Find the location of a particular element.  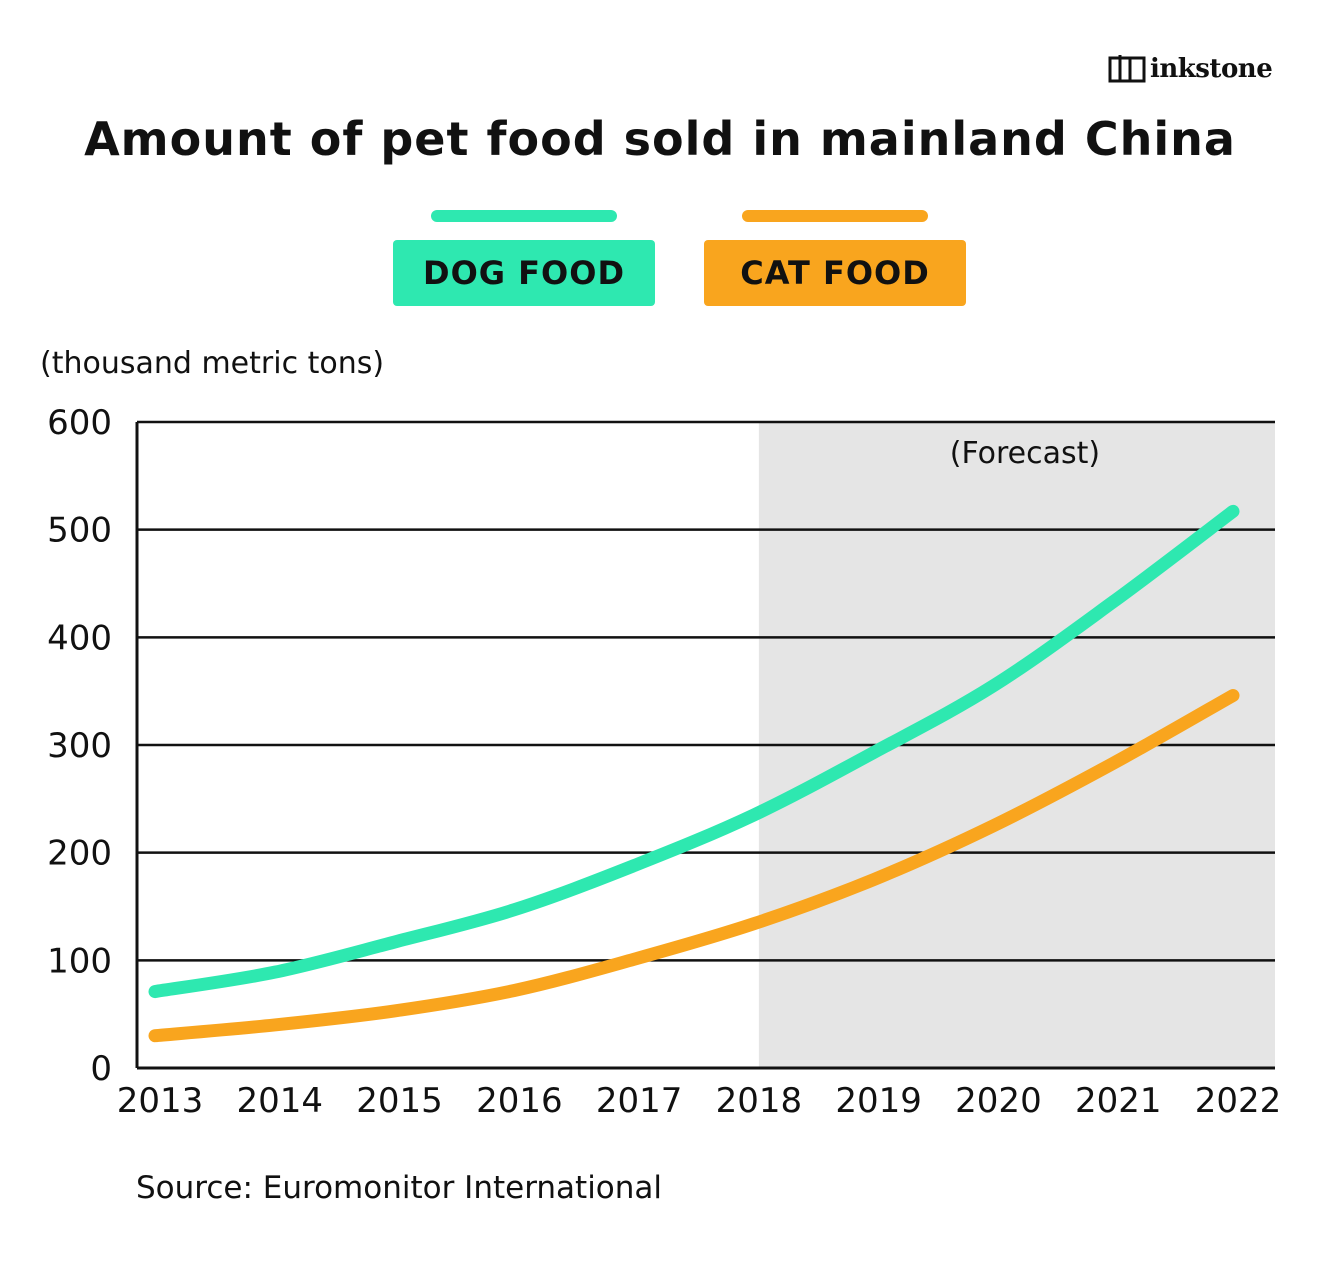

legend-line-cat-food is located at coordinates (835, 216).